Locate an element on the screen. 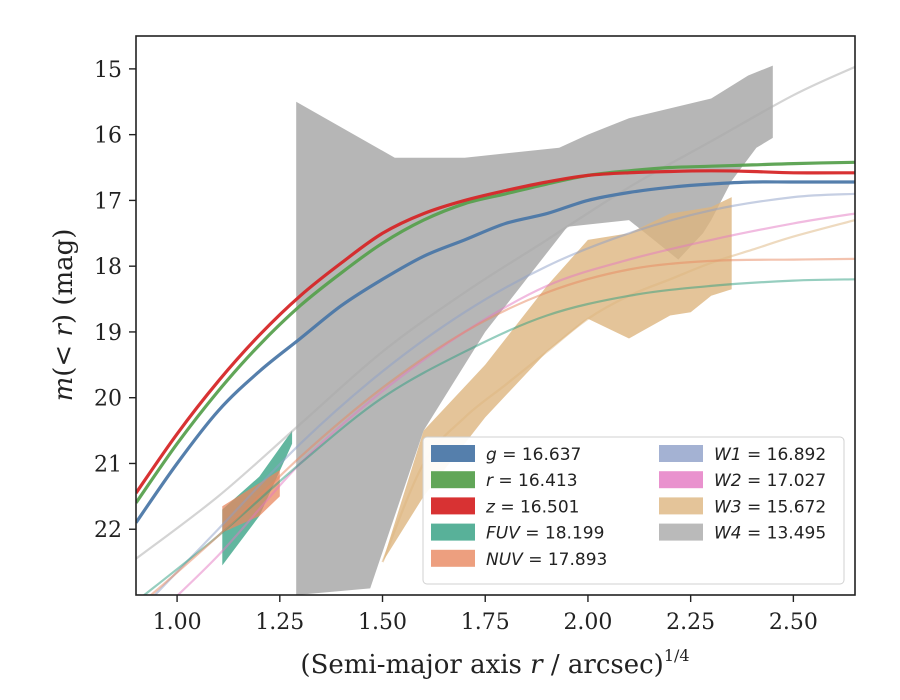 This screenshot has width=900, height=700. y-axis-label: m(< r) (mag) is located at coordinates (64, 315).